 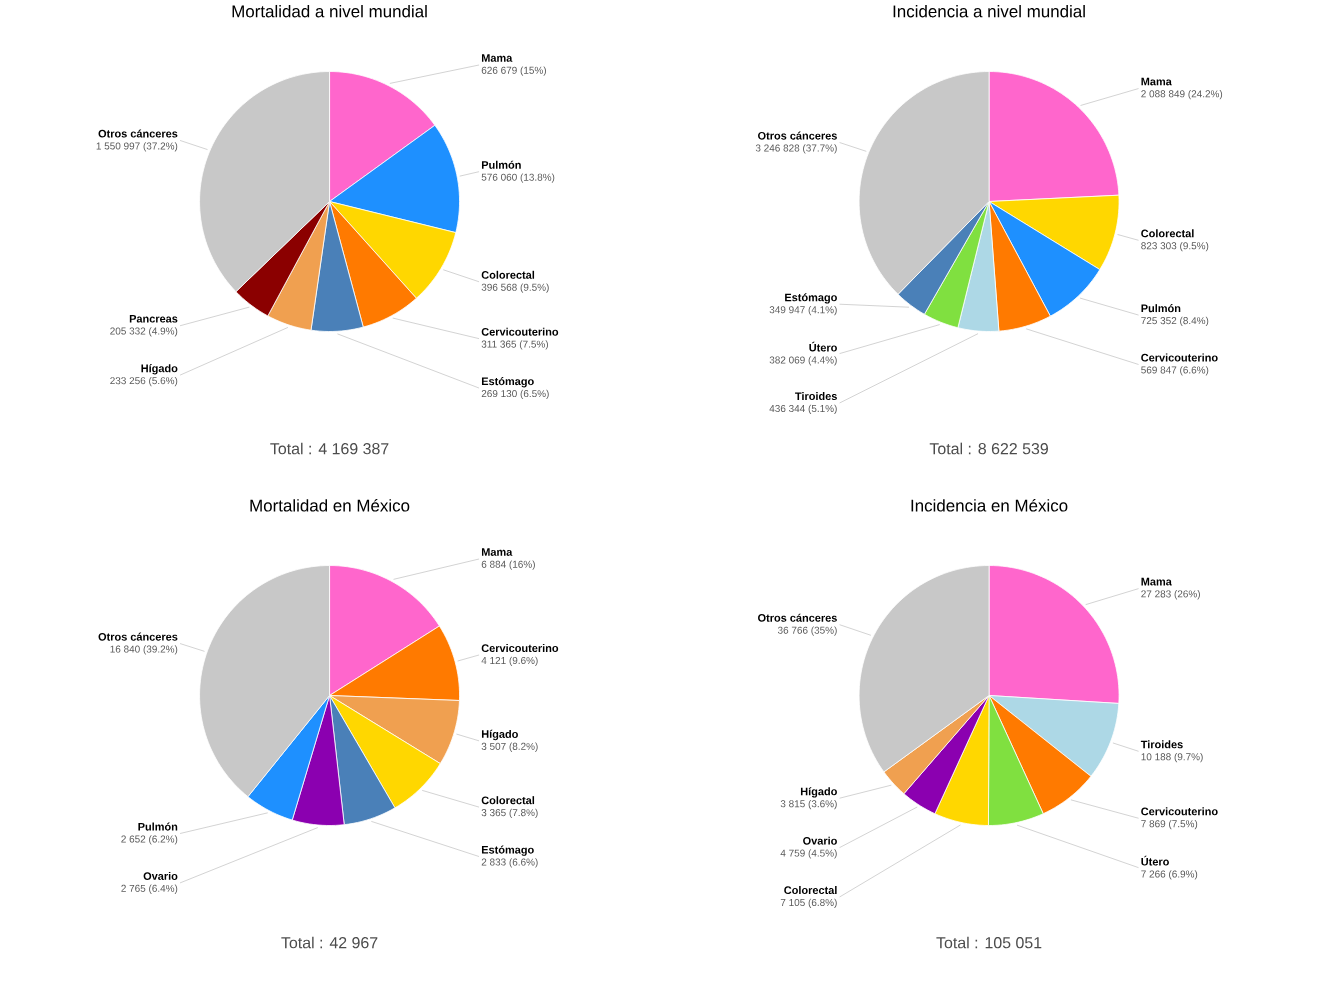 I want to click on data-label: 382 069 (4.4%), so click(x=803, y=361).